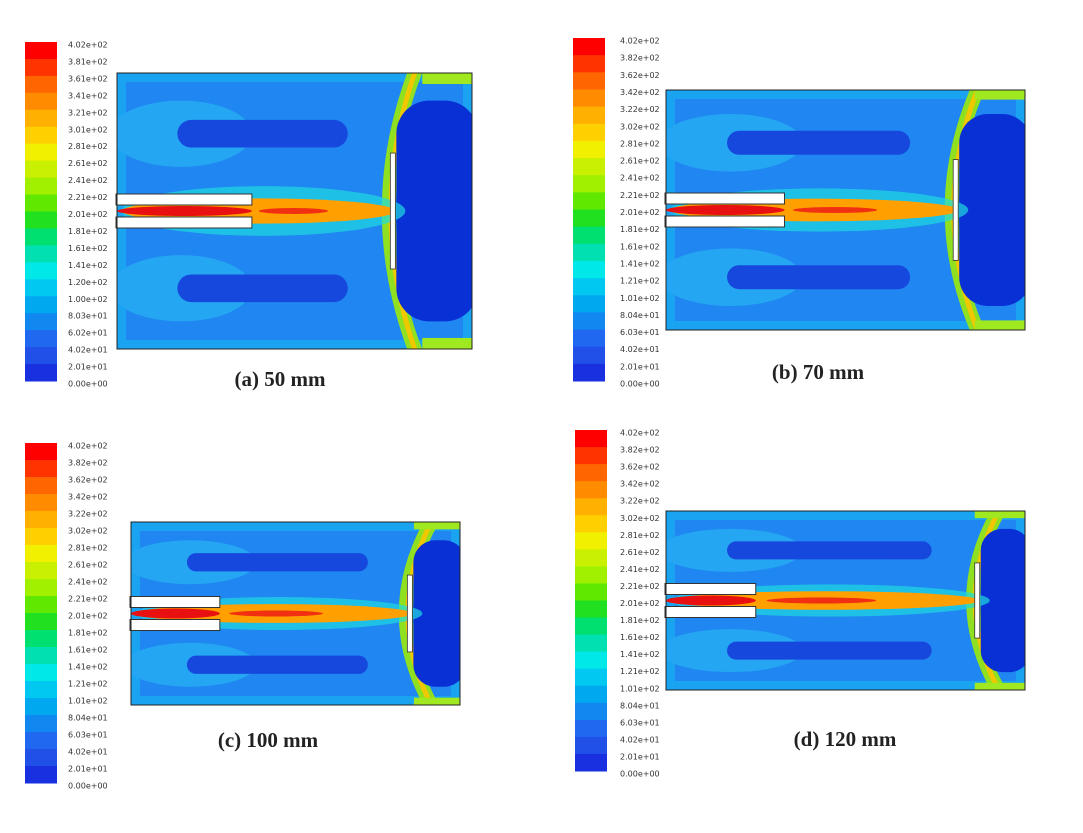 The image size is (1083, 833). Describe the element at coordinates (88, 299) in the screenshot. I see `colorbar-label: 1.00e+02` at that location.